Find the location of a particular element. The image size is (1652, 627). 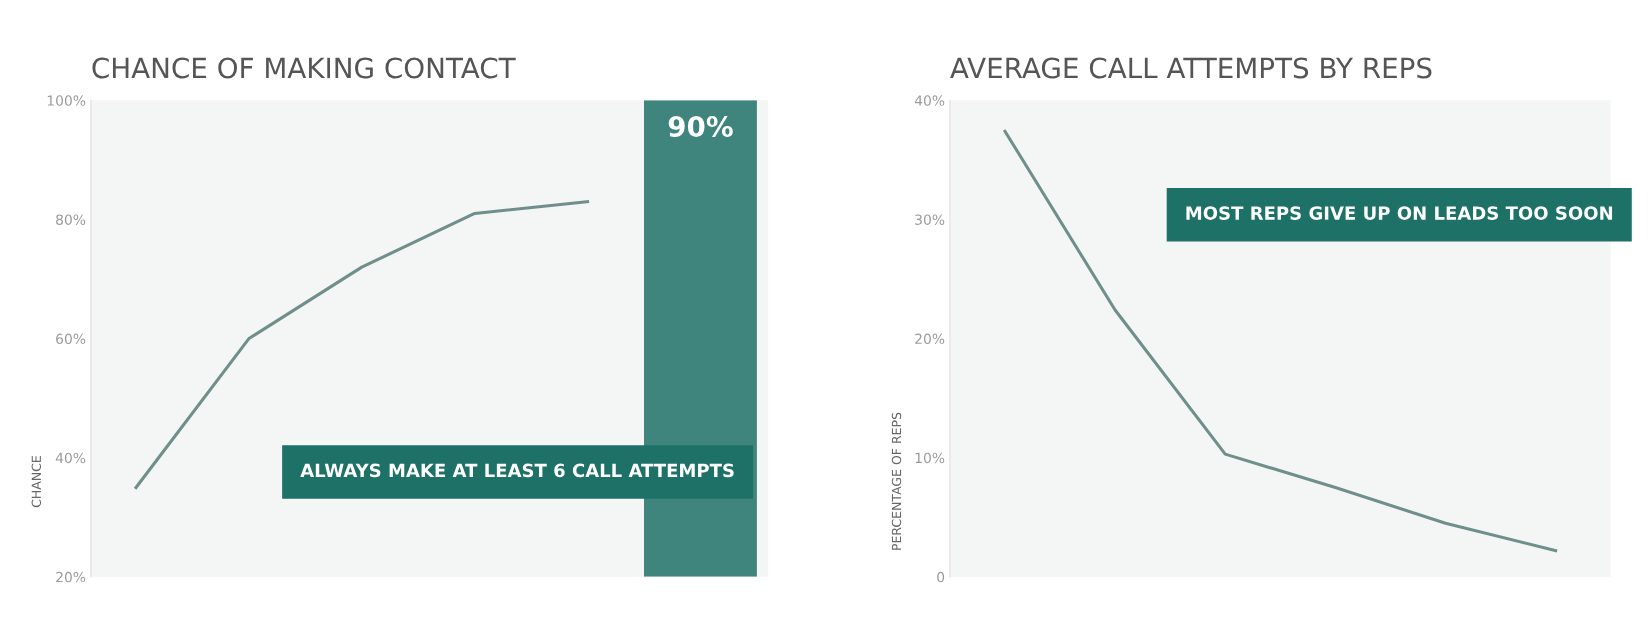

chart-title: CHANCE OF MAKING CONTACT is located at coordinates (304, 68).